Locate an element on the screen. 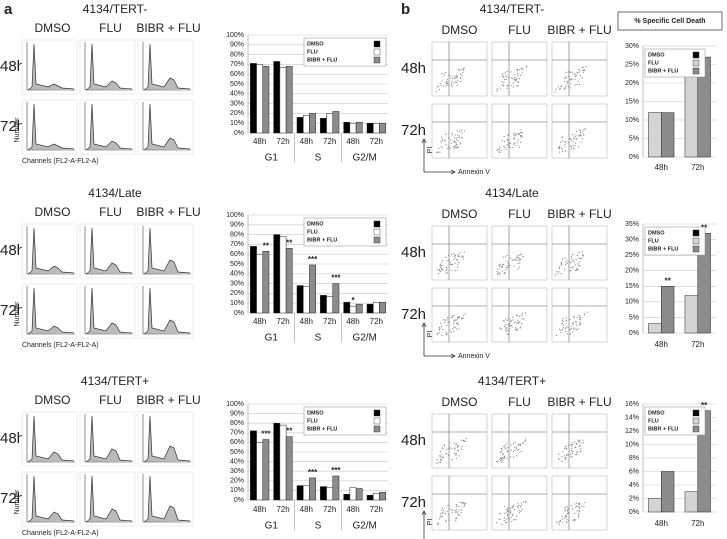 The image size is (727, 539). legend-swatch is located at coordinates (696, 249).